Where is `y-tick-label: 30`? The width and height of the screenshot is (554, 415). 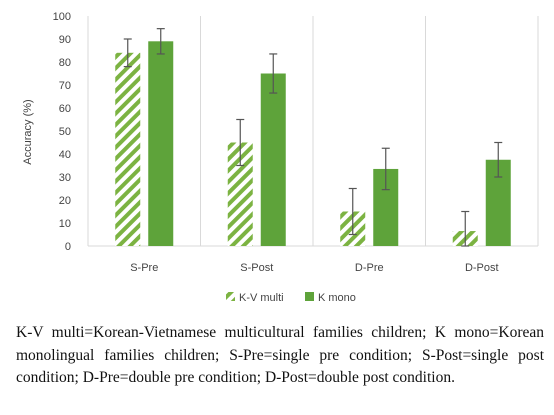 y-tick-label: 30 is located at coordinates (65, 178).